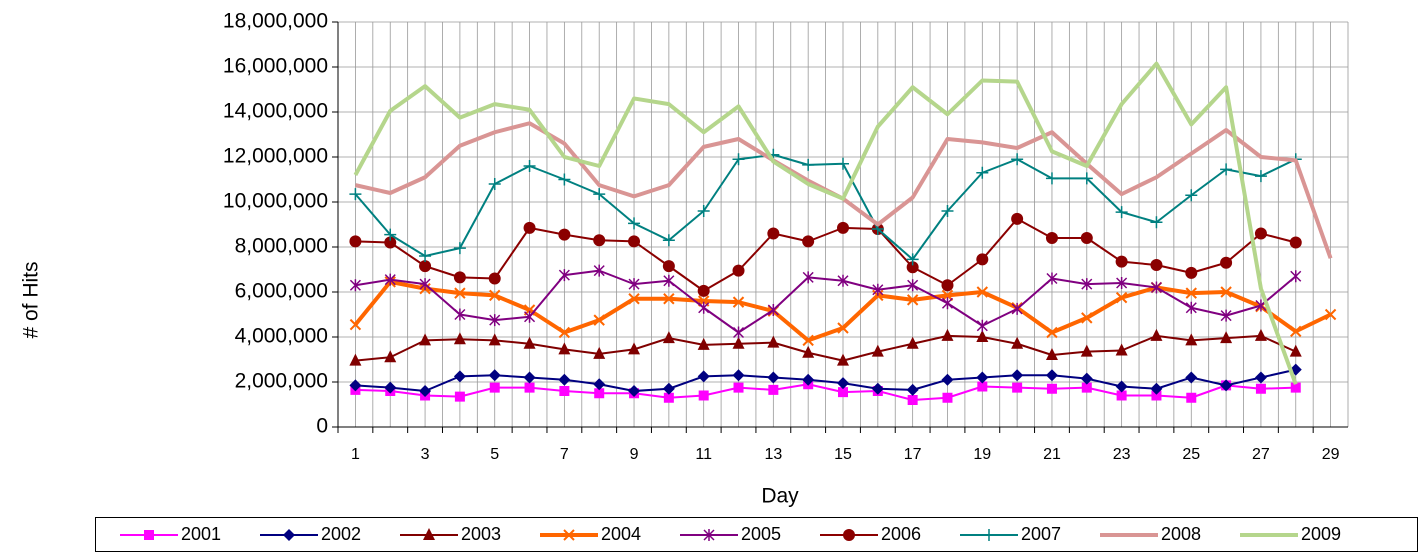 This screenshot has width=1421, height=557. I want to click on x-tick-label: 13, so click(773, 454).